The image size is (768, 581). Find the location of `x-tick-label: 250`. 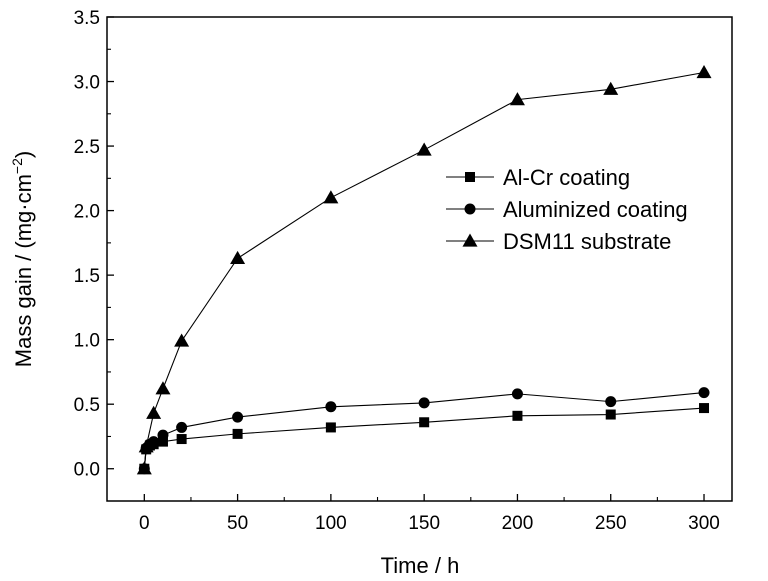

x-tick-label: 250 is located at coordinates (611, 523).